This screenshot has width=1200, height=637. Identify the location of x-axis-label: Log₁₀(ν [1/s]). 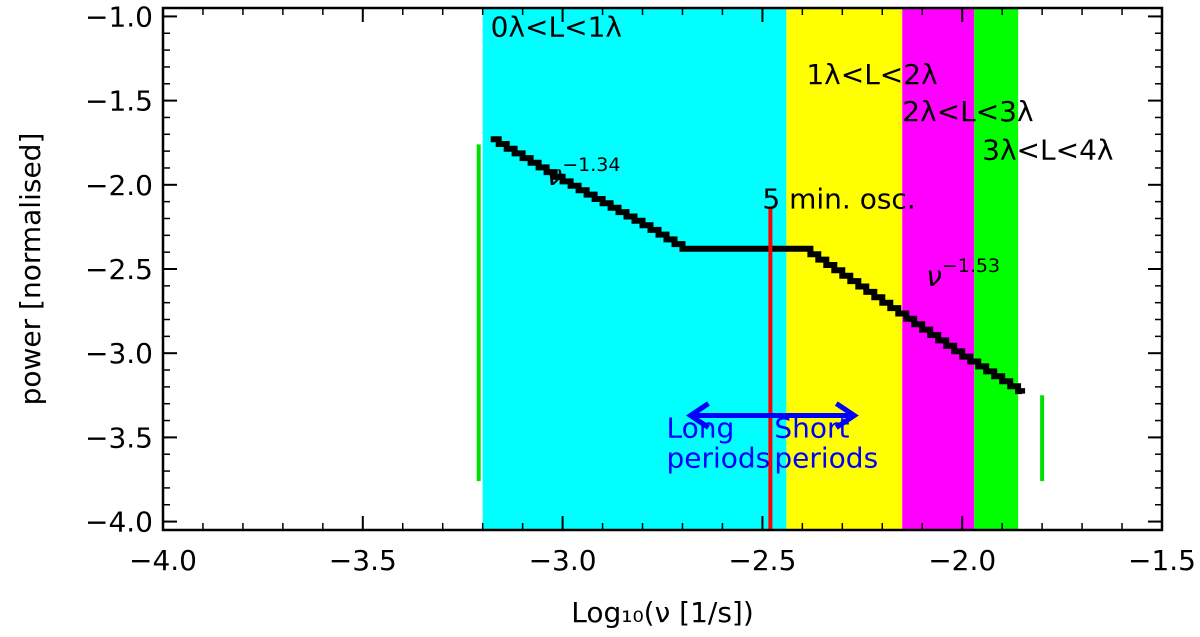
(662, 612).